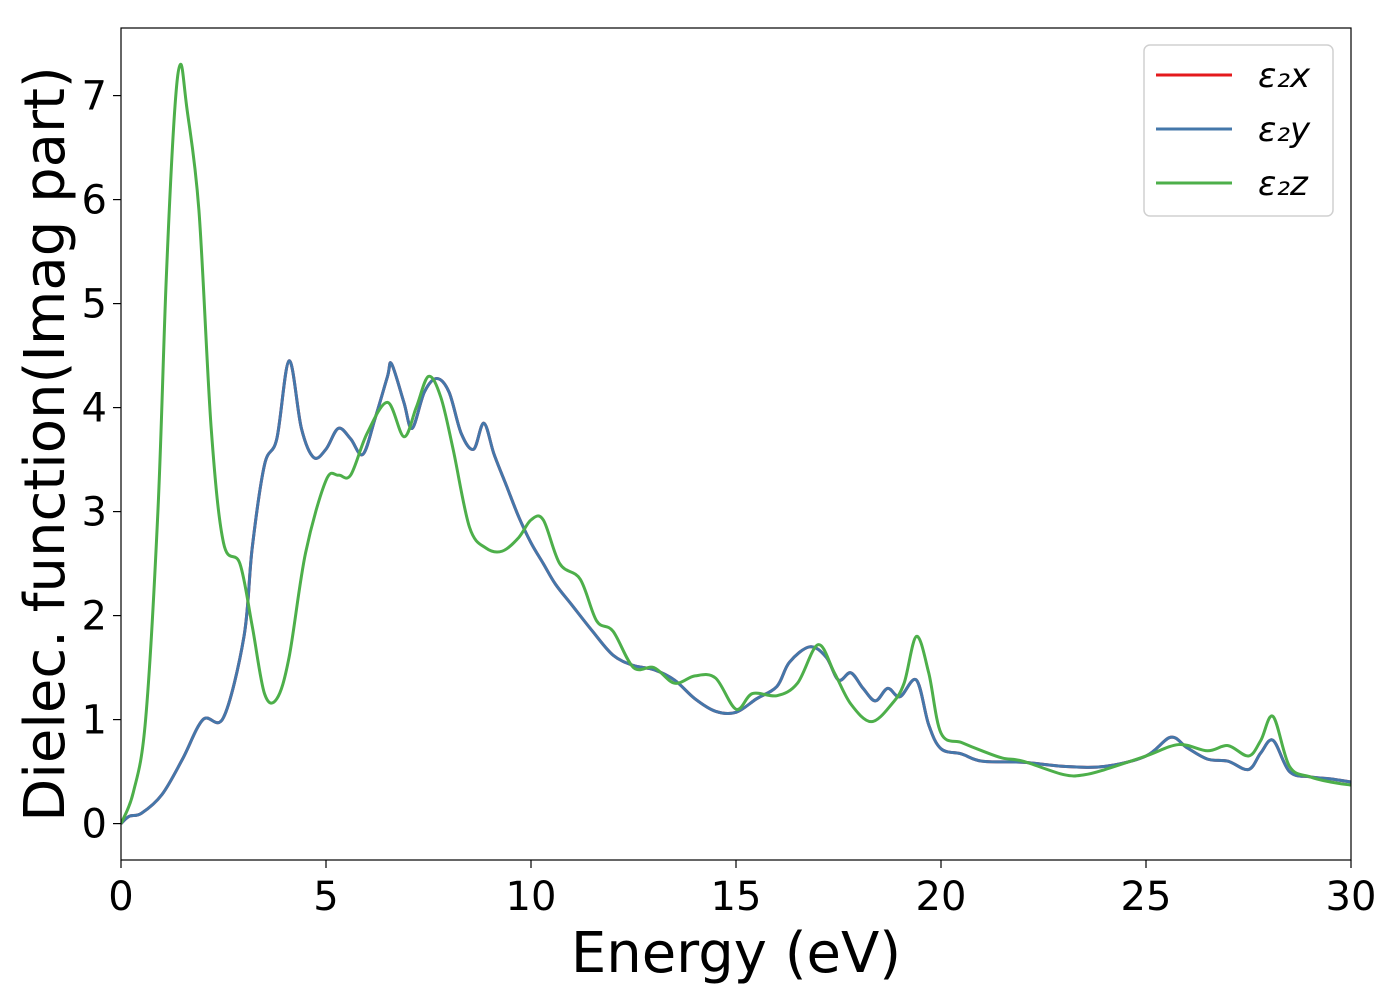  Describe the element at coordinates (94, 201) in the screenshot. I see `y-tick-label: 6` at that location.